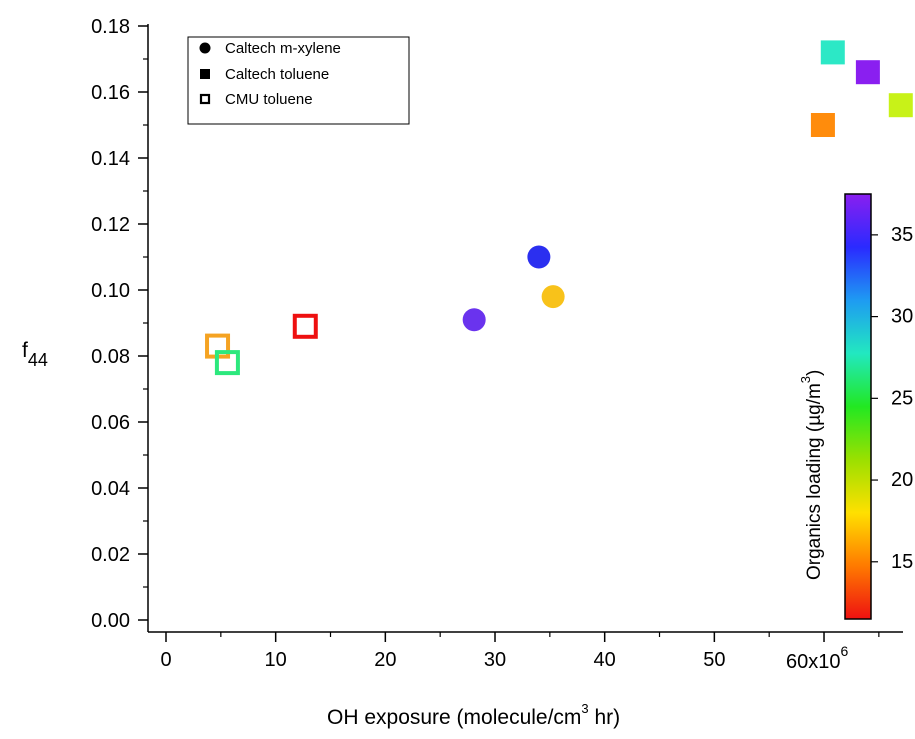 Image resolution: width=915 pixels, height=739 pixels. What do you see at coordinates (902, 317) in the screenshot?
I see `colorbar-tick-label: 30` at bounding box center [902, 317].